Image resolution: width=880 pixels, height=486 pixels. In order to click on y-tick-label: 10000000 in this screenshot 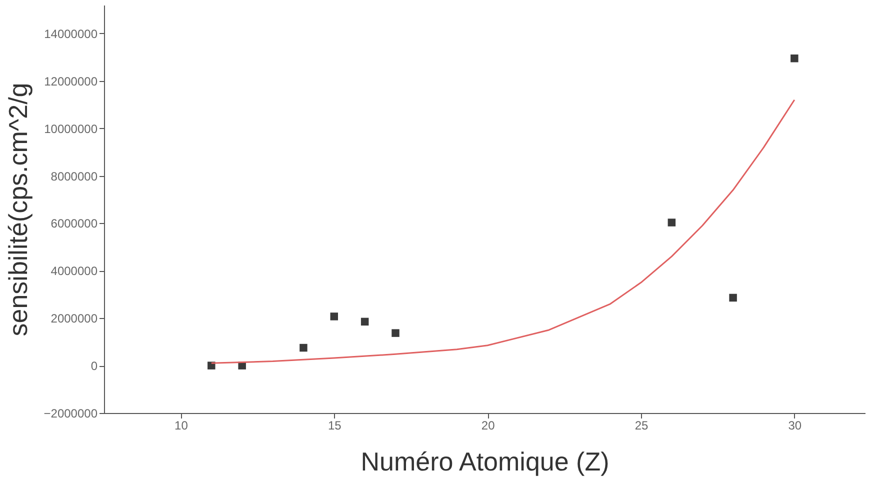, I will do `click(71, 129)`.